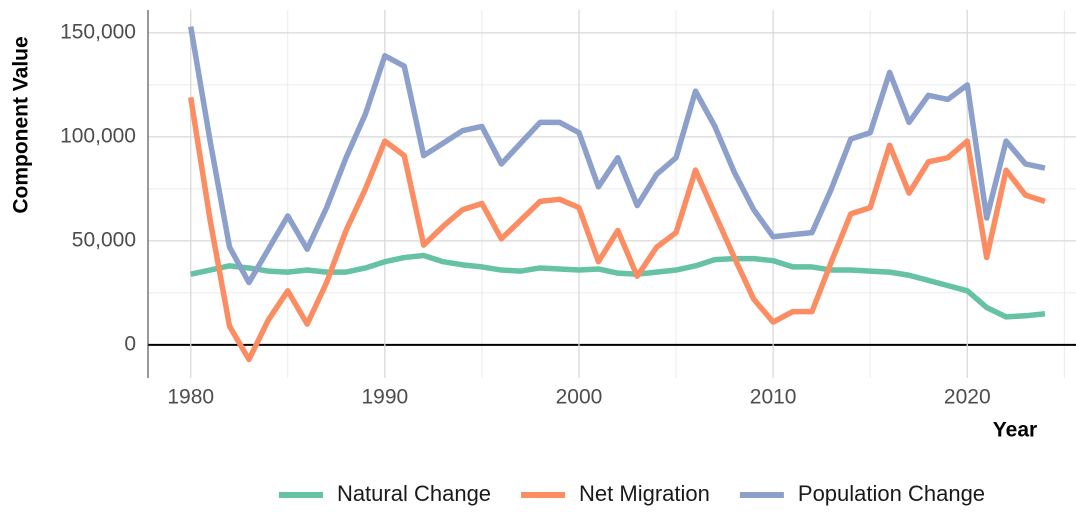  What do you see at coordinates (98, 31) in the screenshot?
I see `y-tick-label: 150,000` at bounding box center [98, 31].